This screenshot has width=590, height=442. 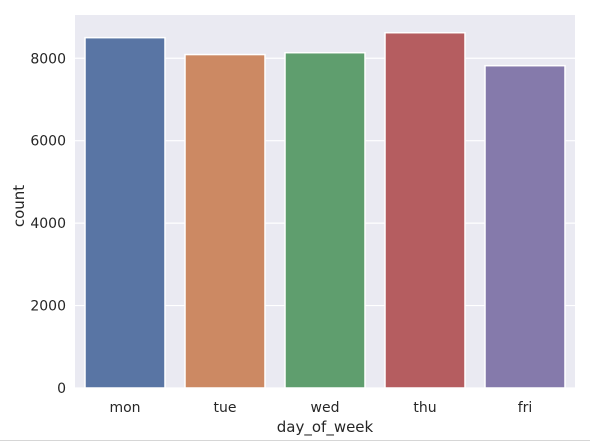 I want to click on x-tick-label-mon: mon, so click(x=124, y=408).